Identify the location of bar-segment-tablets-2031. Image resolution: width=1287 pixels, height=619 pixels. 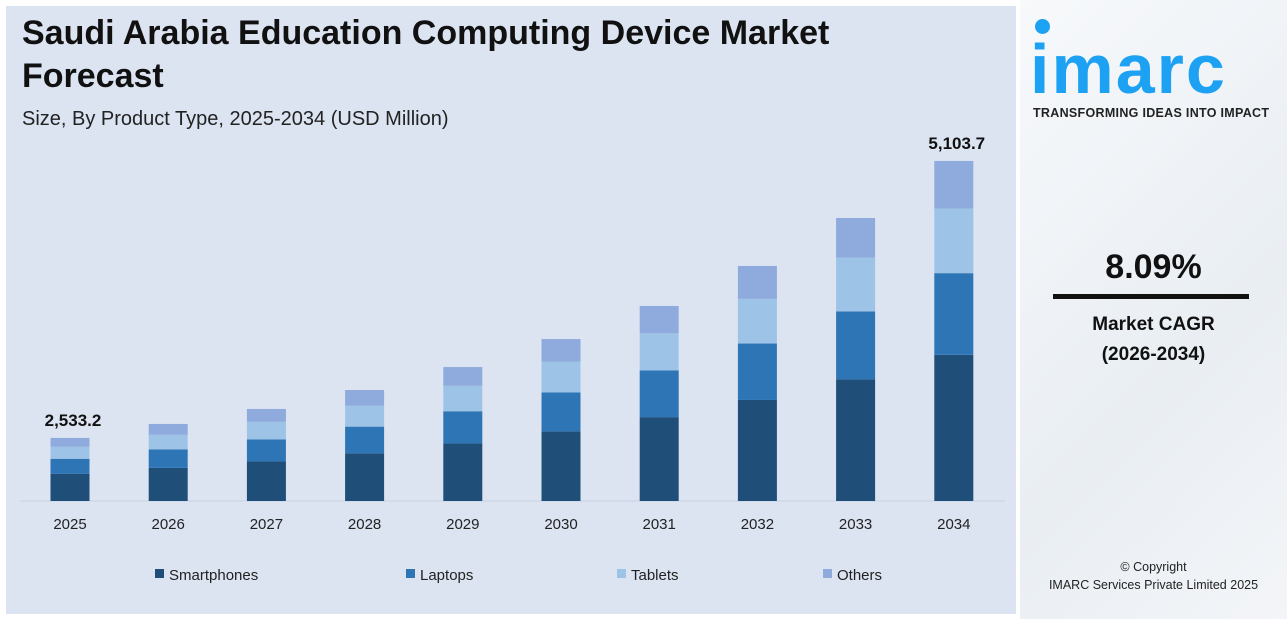
(659, 352).